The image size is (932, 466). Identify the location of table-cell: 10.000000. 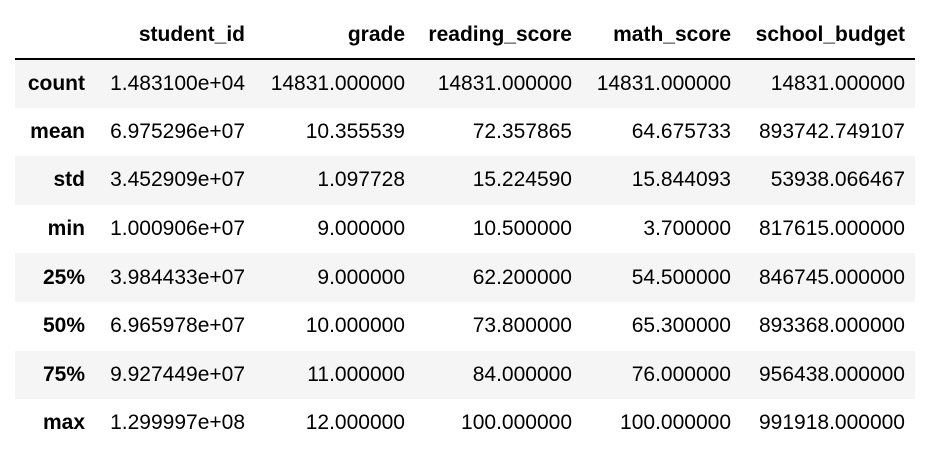
(355, 326).